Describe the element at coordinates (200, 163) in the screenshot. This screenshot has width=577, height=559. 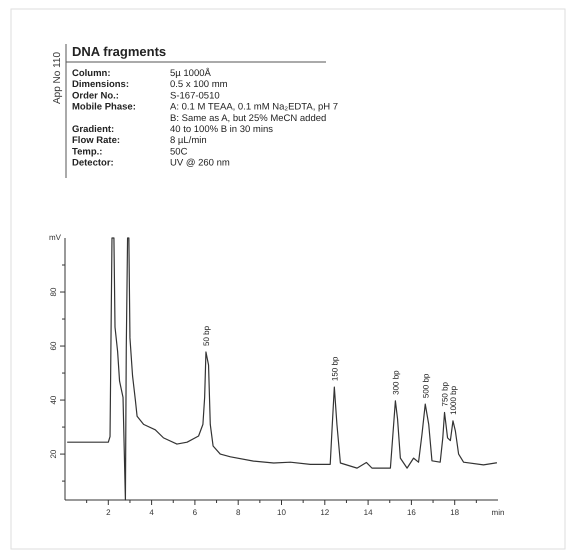
I see `text: UV @ 260 nm` at that location.